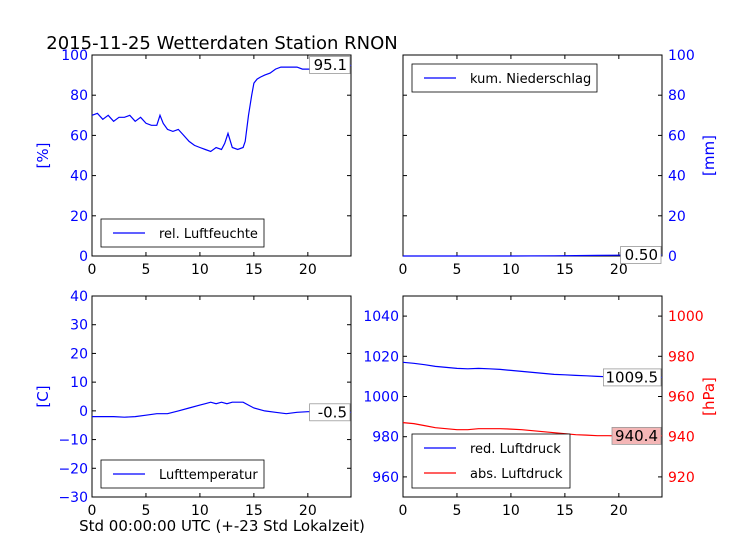 The image size is (736, 552). What do you see at coordinates (681, 357) in the screenshot?
I see `y-right-tick-label: 980` at bounding box center [681, 357].